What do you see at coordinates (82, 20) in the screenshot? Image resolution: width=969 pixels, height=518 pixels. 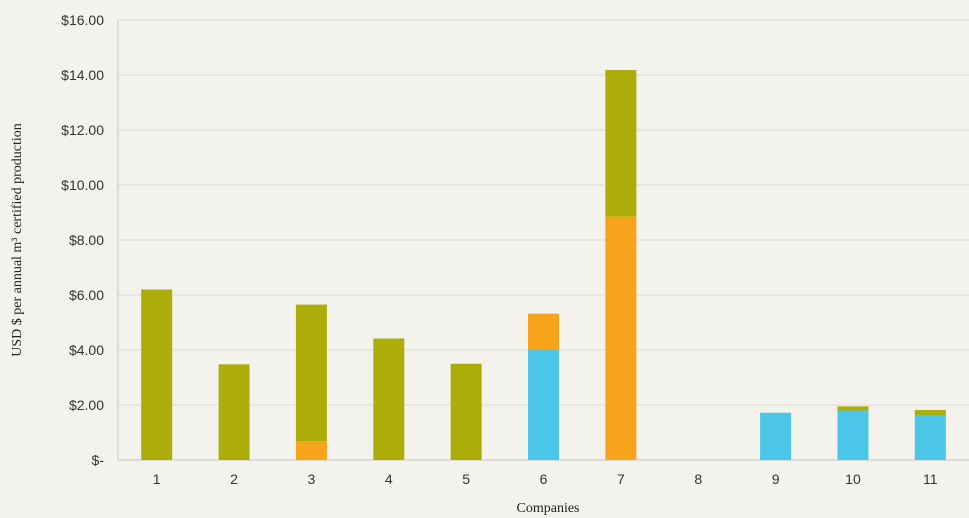 I see `y-tick-label: $16.00` at bounding box center [82, 20].